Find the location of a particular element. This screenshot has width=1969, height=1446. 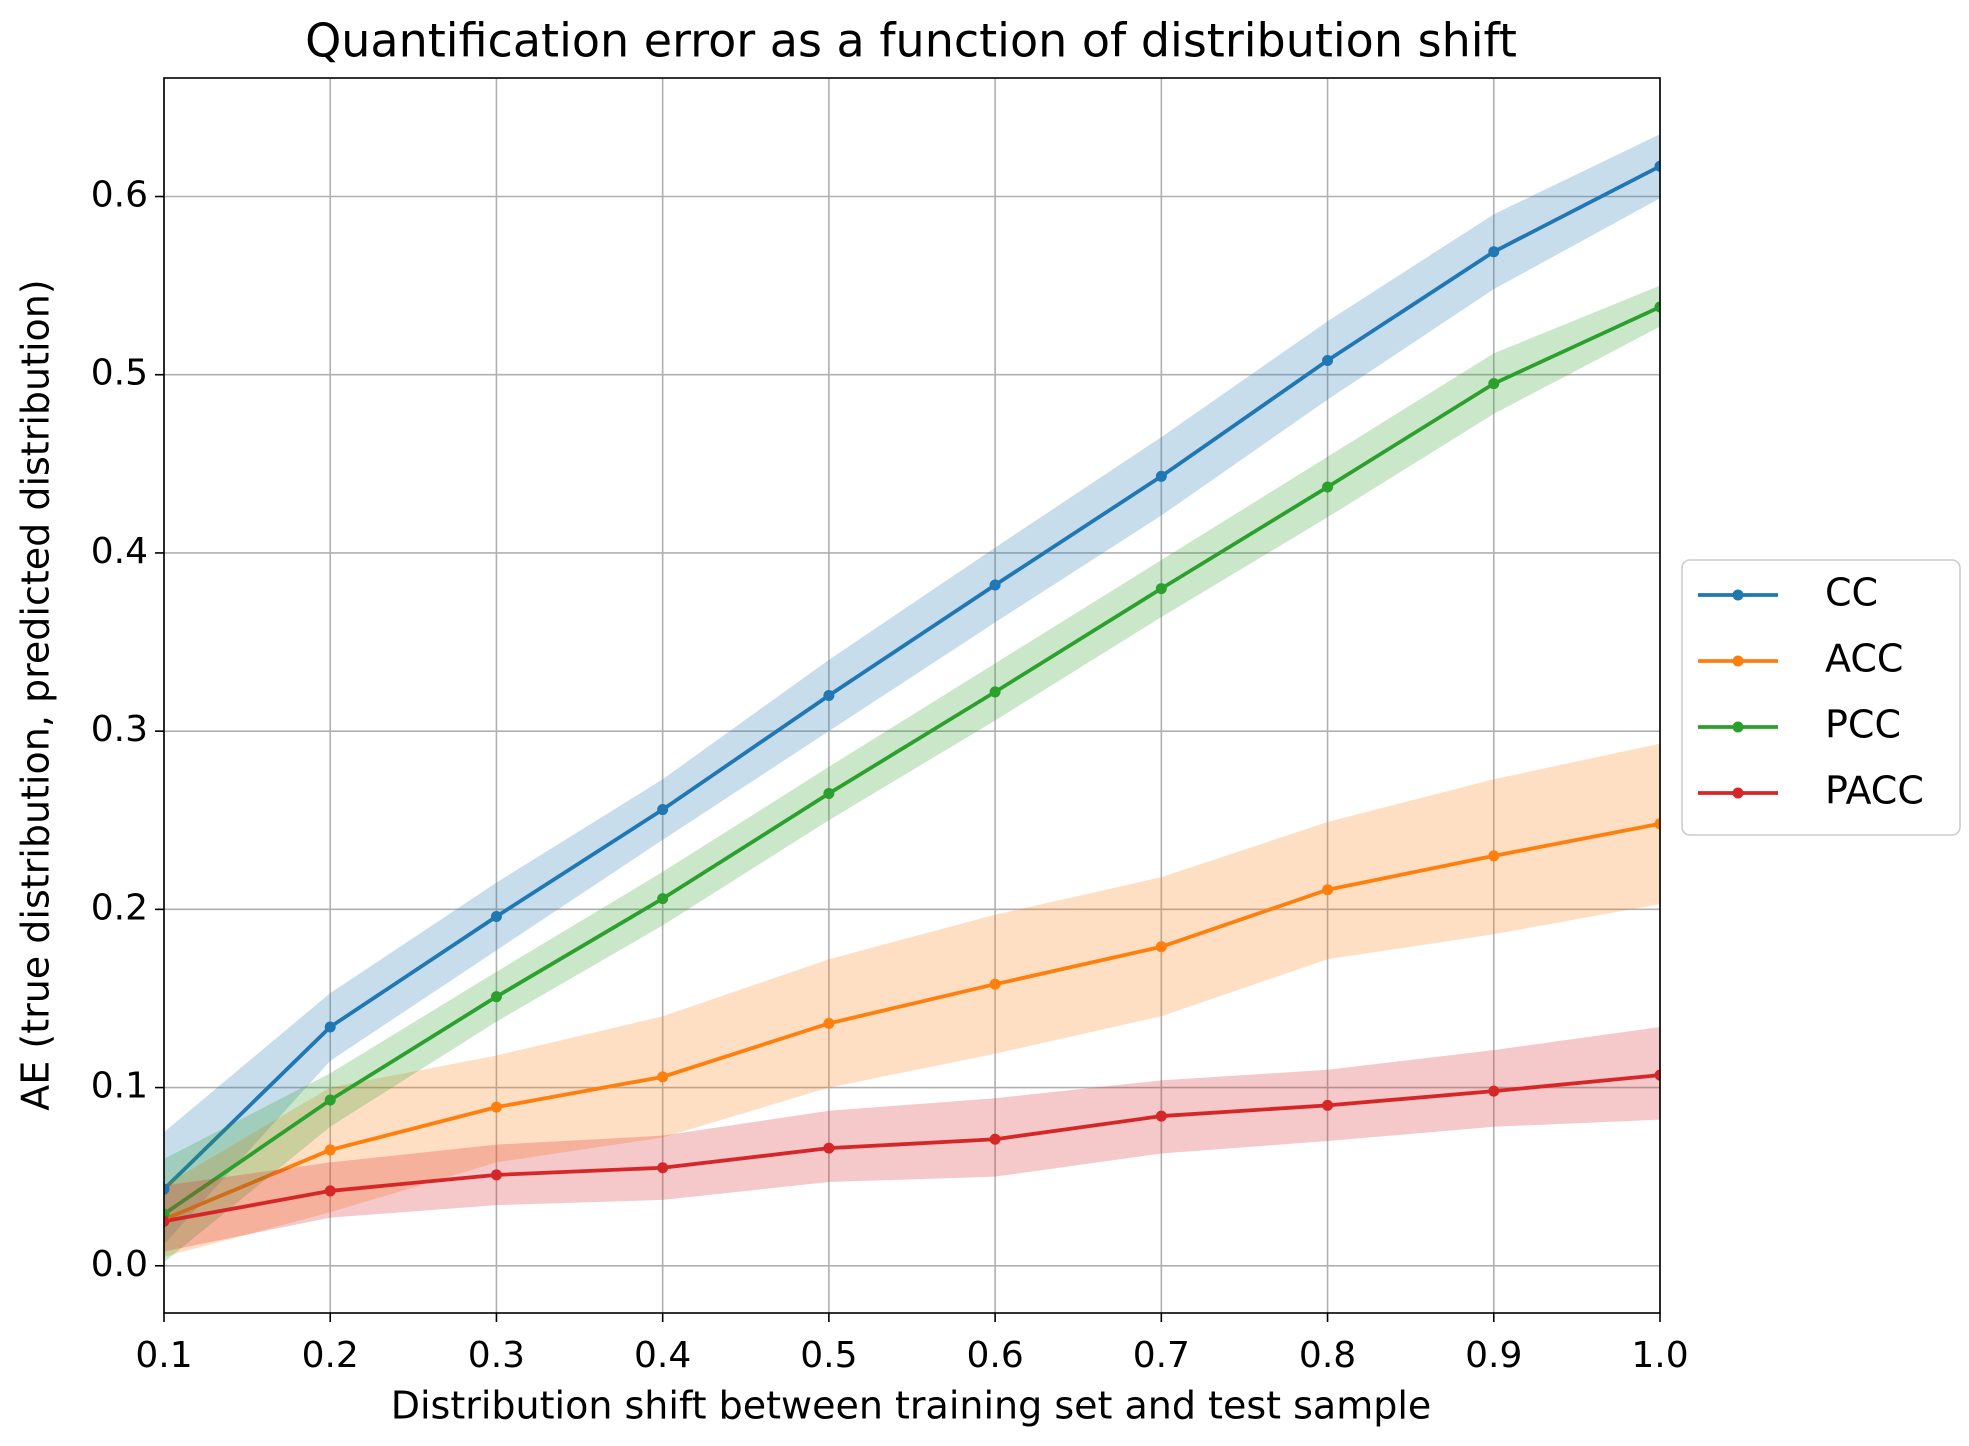

x-tick-label: 0.7 is located at coordinates (1161, 1355).